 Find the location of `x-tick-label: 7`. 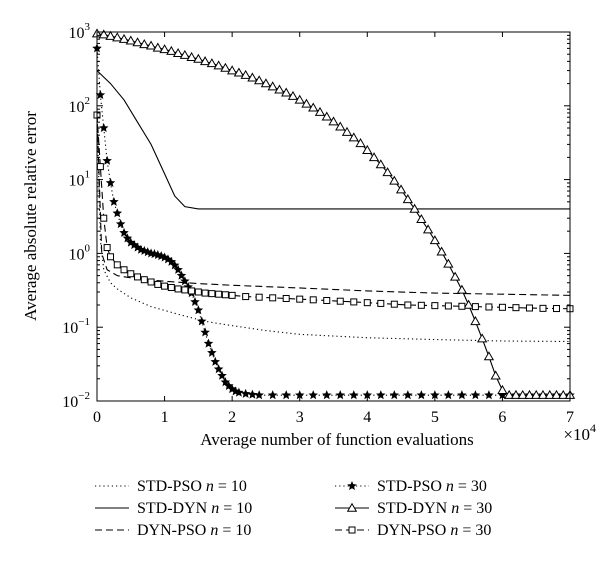

x-tick-label: 7 is located at coordinates (570, 417).